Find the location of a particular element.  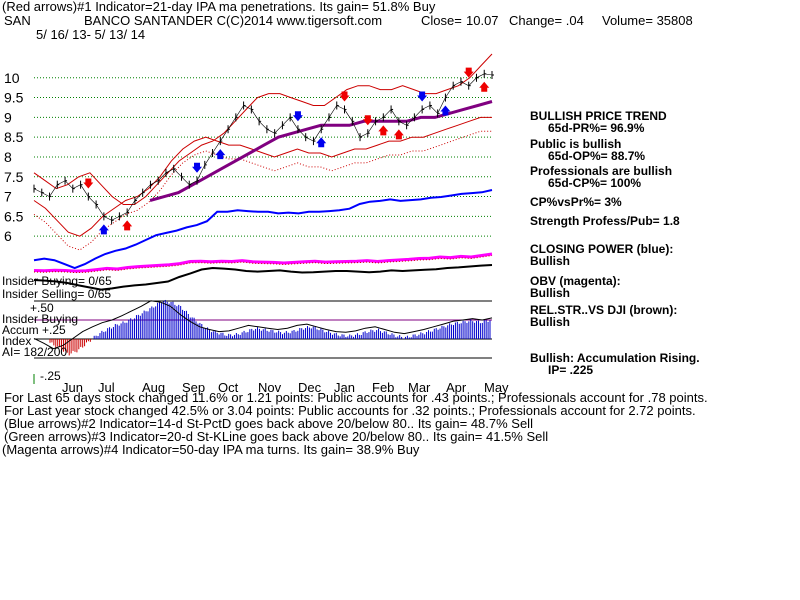

public-op: 65d-OP%= 88.7% is located at coordinates (597, 156).